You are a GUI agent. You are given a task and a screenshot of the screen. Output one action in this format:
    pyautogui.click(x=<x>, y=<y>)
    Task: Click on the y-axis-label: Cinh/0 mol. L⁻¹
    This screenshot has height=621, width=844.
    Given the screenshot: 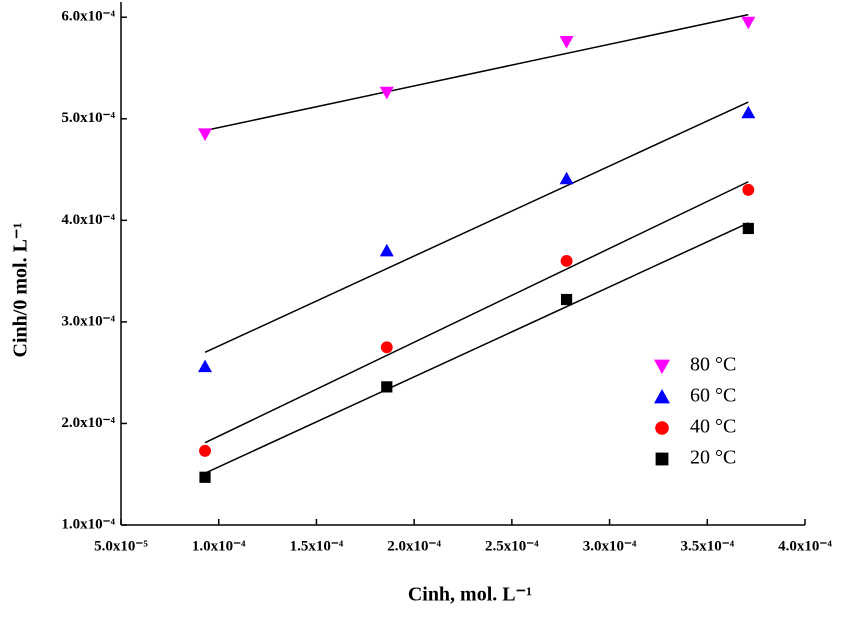 What is the action you would take?
    pyautogui.click(x=21, y=290)
    